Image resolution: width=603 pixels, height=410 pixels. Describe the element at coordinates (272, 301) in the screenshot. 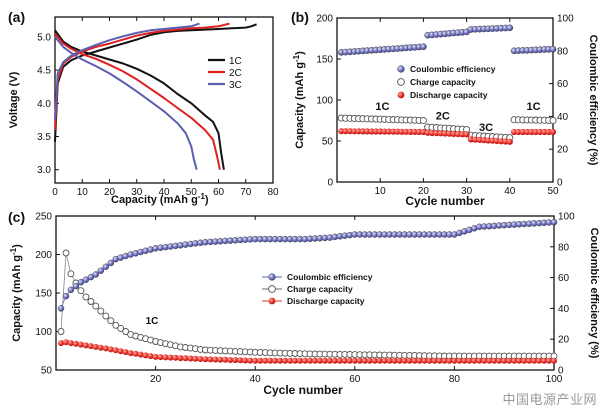

I see `legend-marker-discharge` at that location.